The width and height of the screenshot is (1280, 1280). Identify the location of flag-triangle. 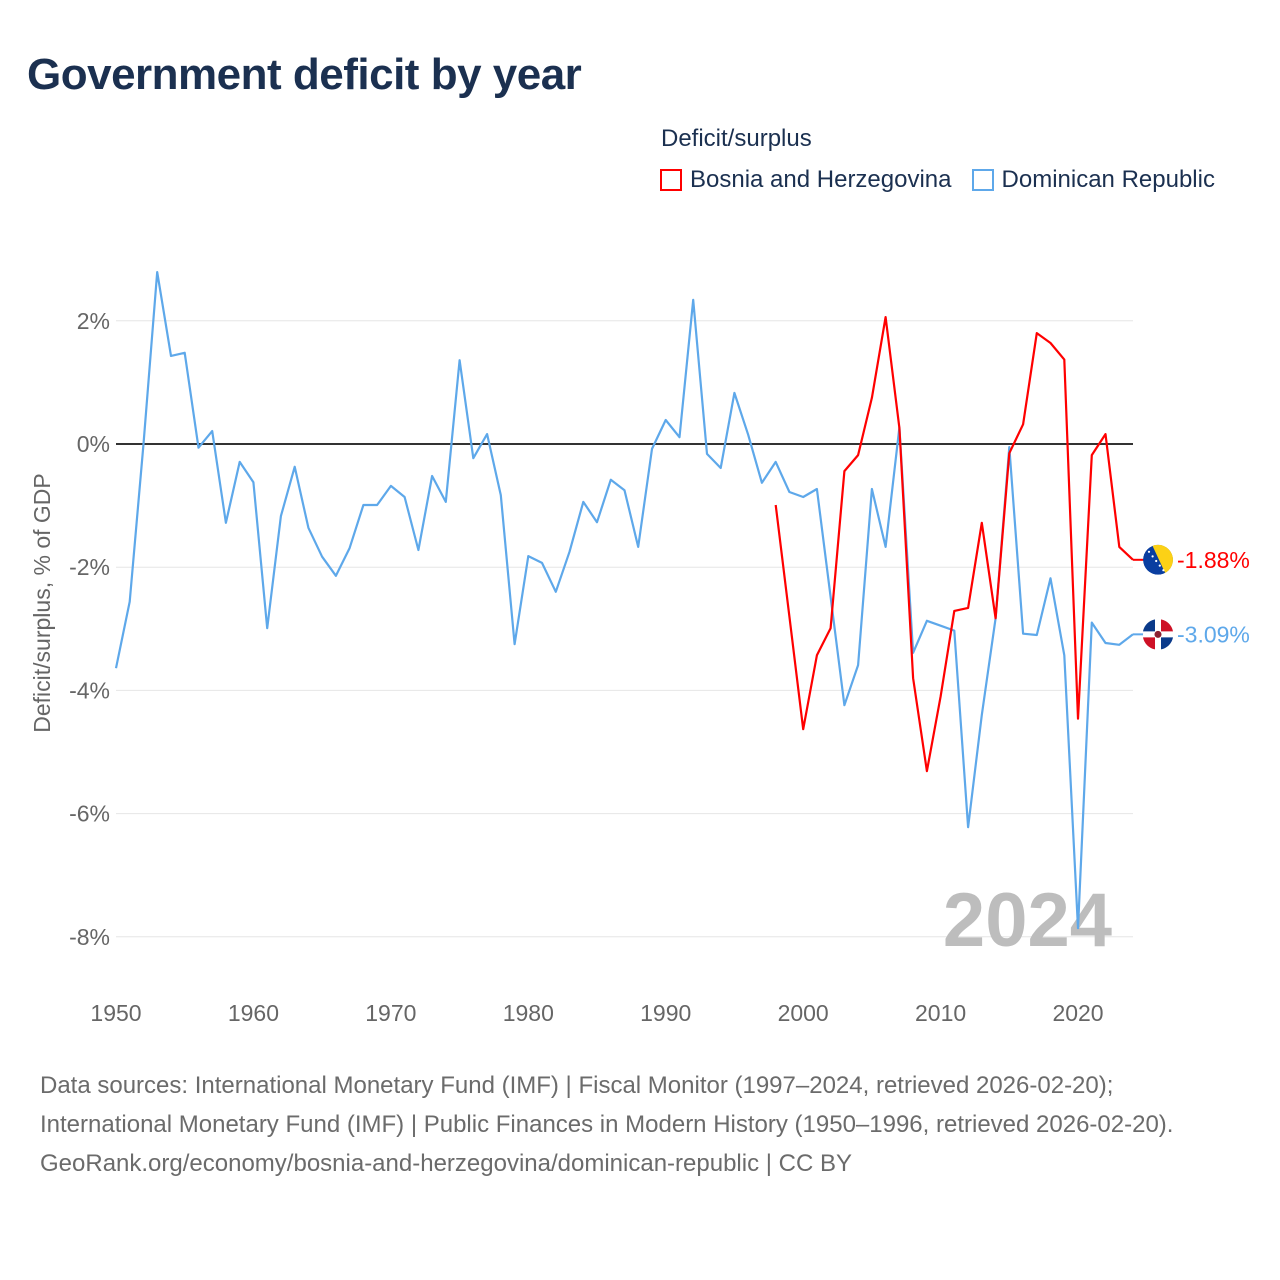
(1162, 559).